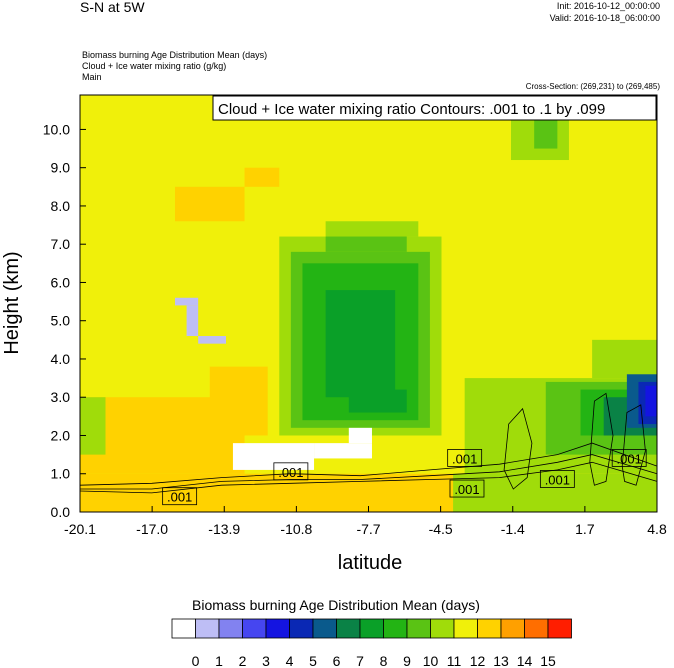  I want to click on x-tick-label-5: -4.5, so click(441, 529).